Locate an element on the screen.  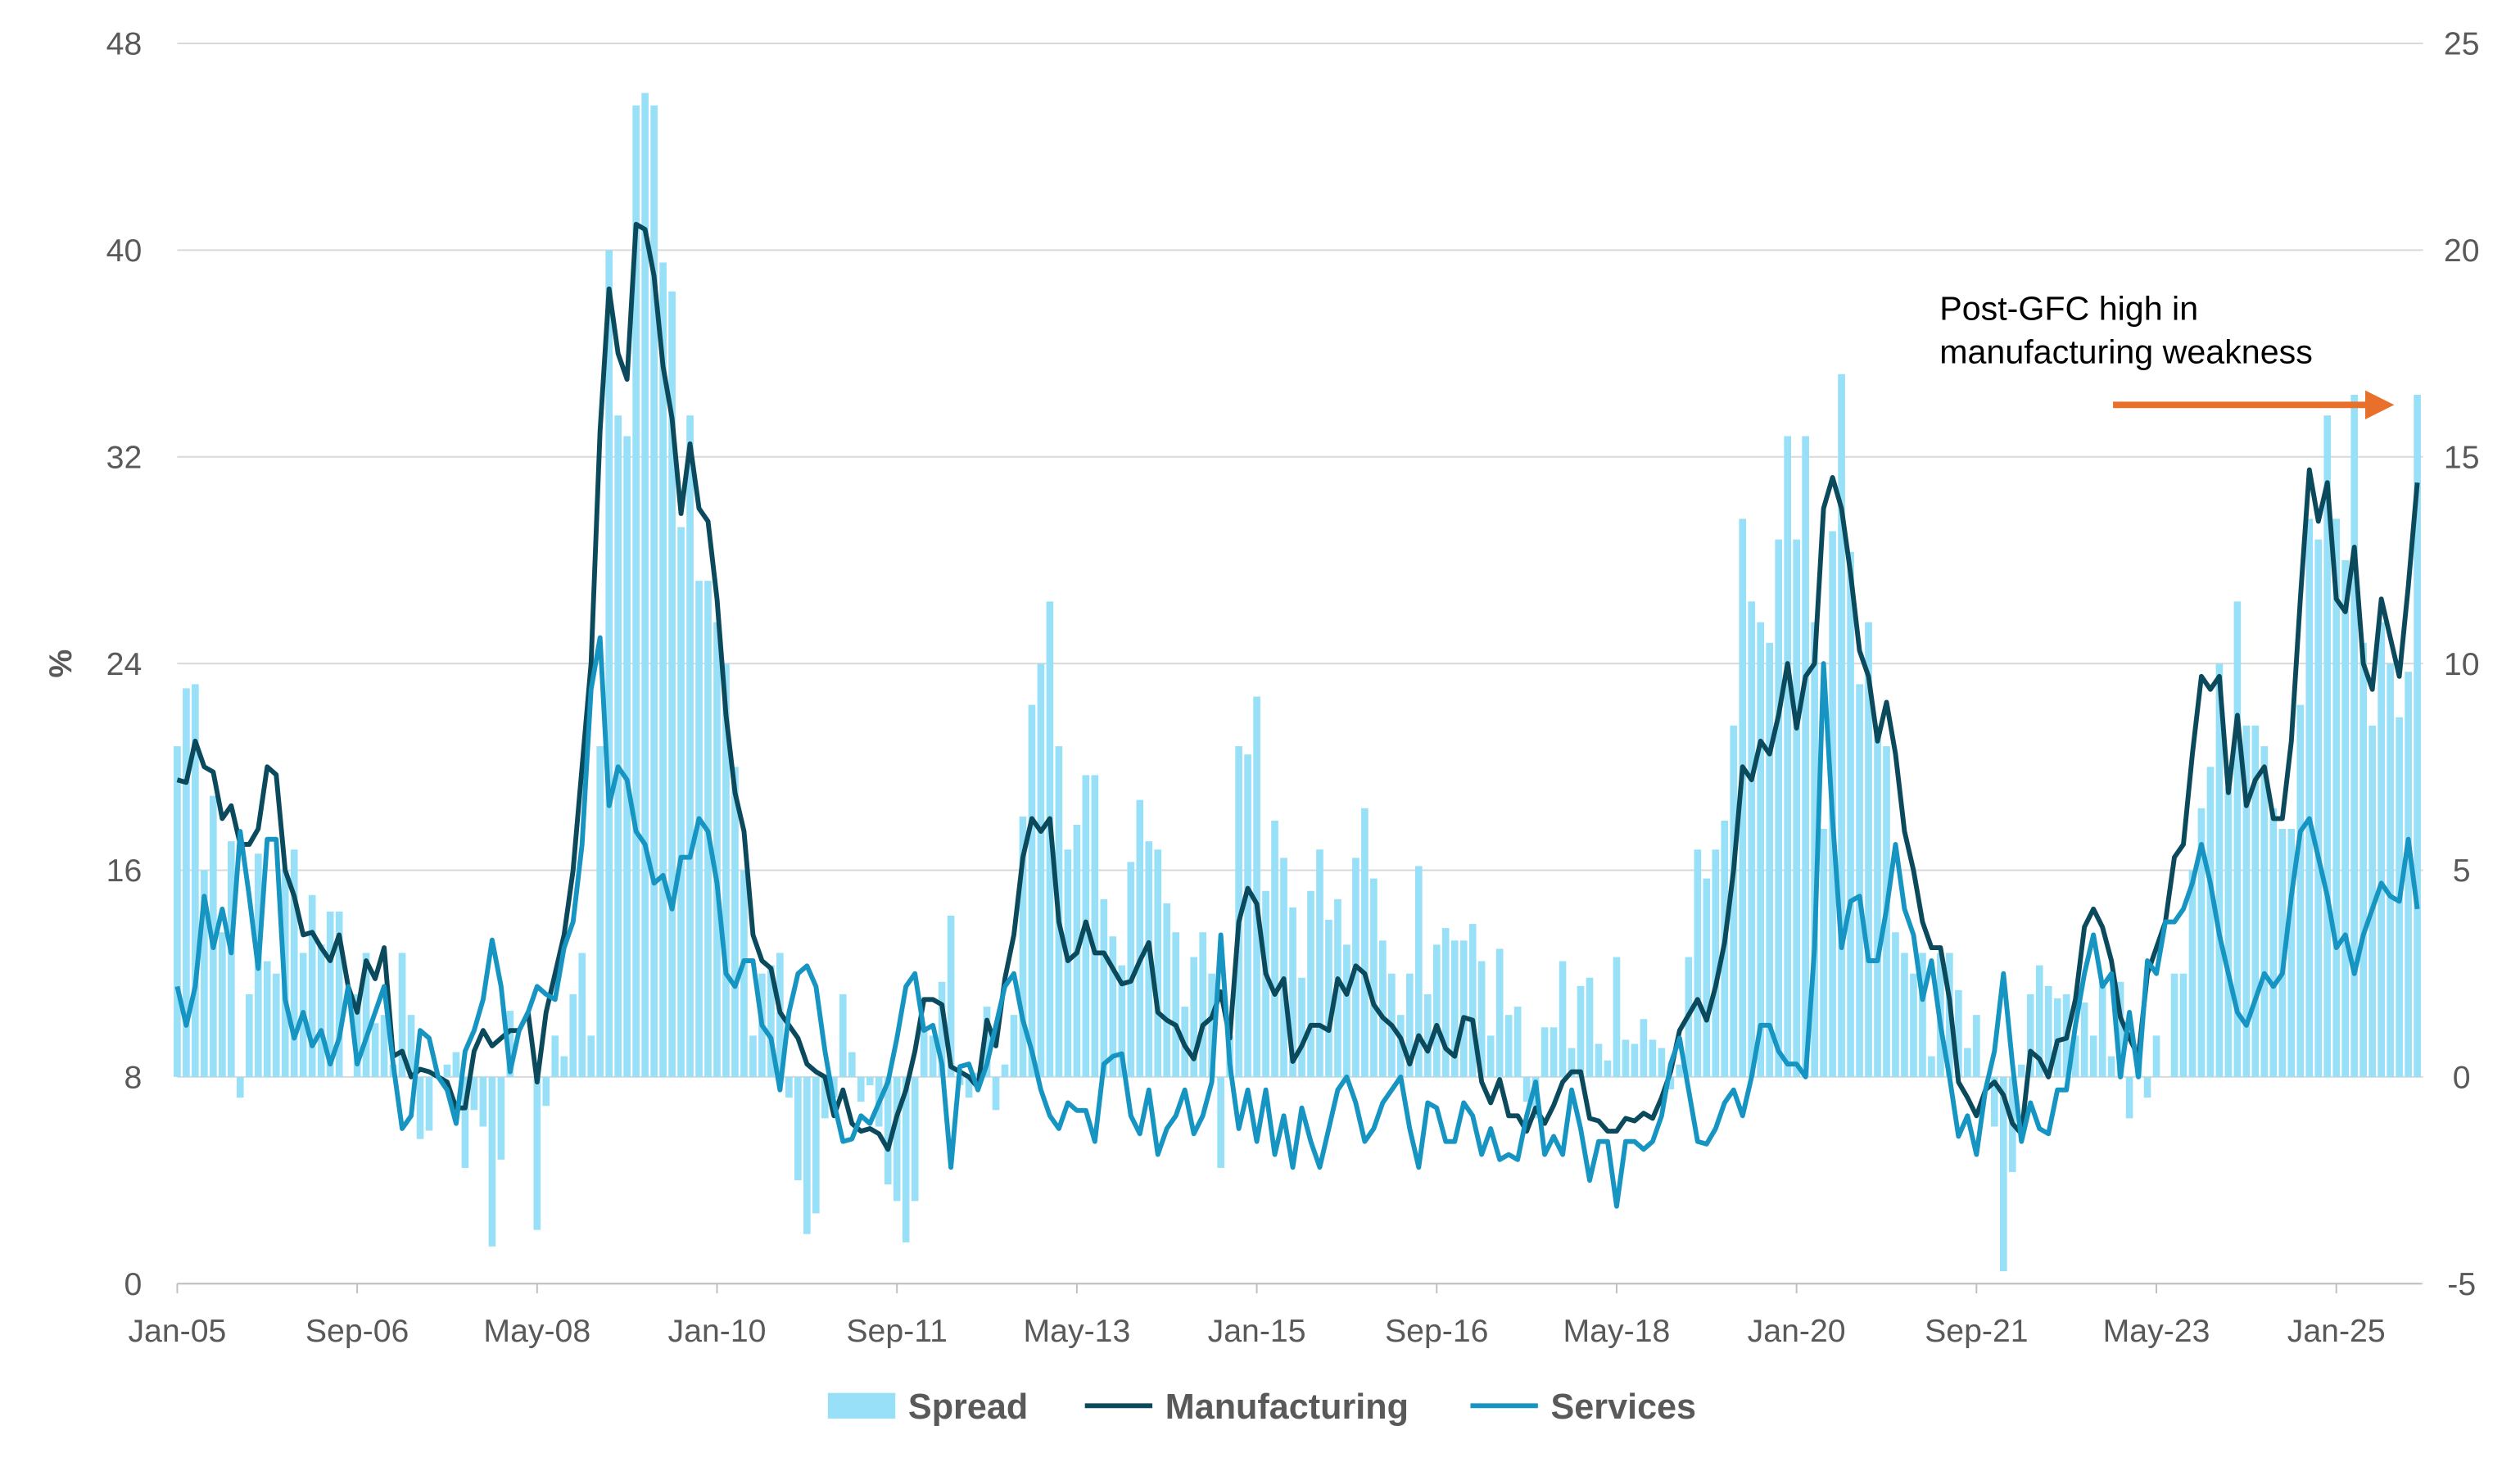
x-tick-label: May-08 is located at coordinates (536, 1331).